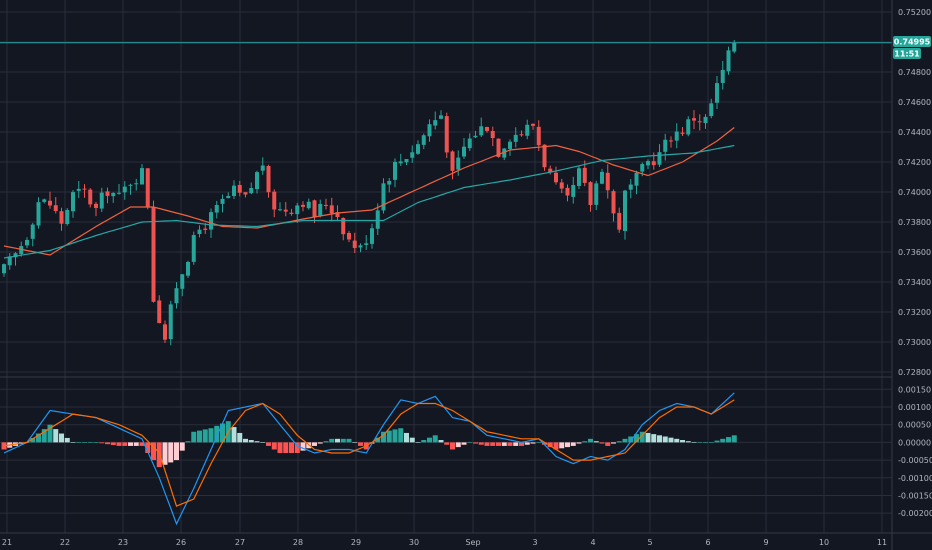 The height and width of the screenshot is (550, 932). I want to click on countdown-box, so click(907, 53).